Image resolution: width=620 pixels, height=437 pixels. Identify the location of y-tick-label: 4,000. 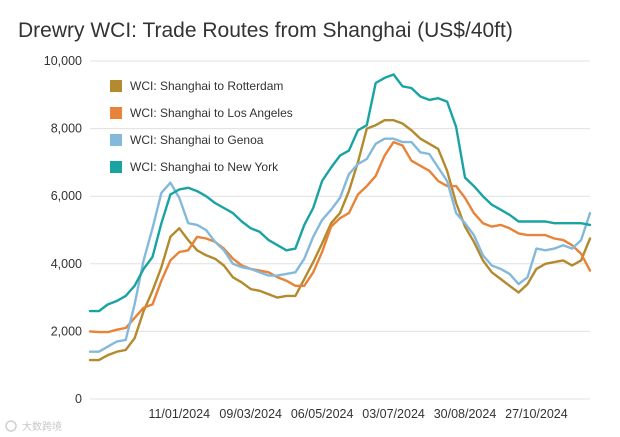
(66, 264).